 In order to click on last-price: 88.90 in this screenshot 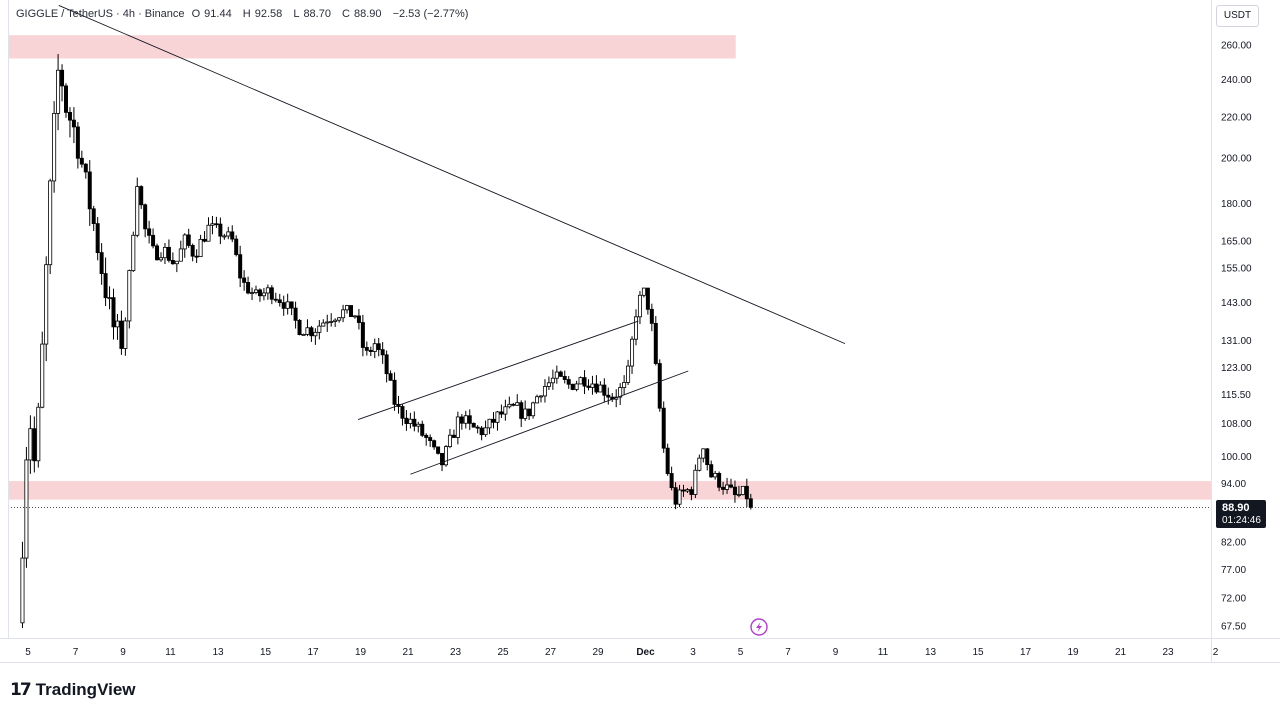, I will do `click(1236, 508)`.